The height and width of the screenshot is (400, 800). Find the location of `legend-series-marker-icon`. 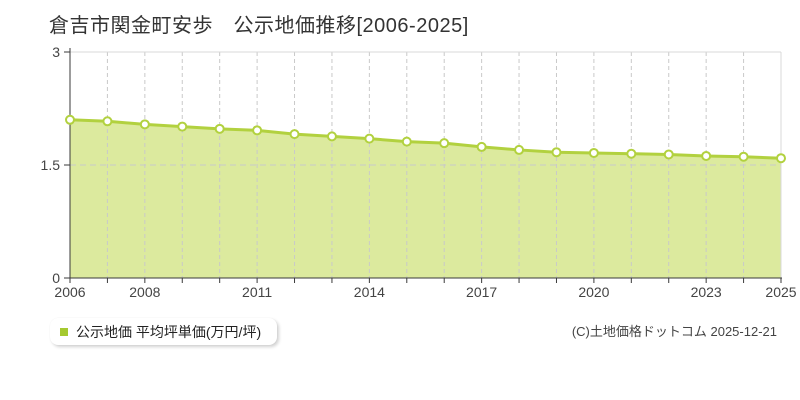

legend-series-marker-icon is located at coordinates (64, 331).